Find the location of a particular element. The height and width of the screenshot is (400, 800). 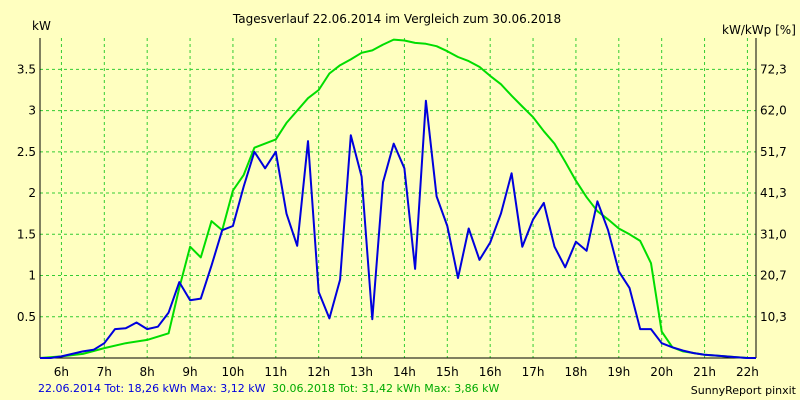

x-tick-label: 13h is located at coordinates (361, 372).